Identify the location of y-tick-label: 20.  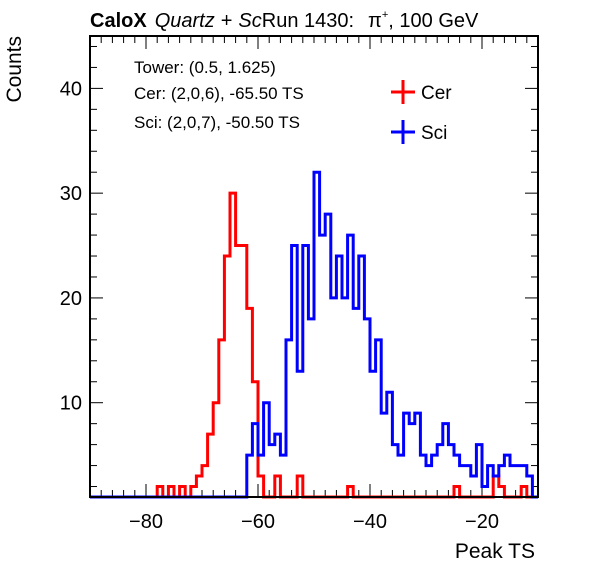
(71, 299).